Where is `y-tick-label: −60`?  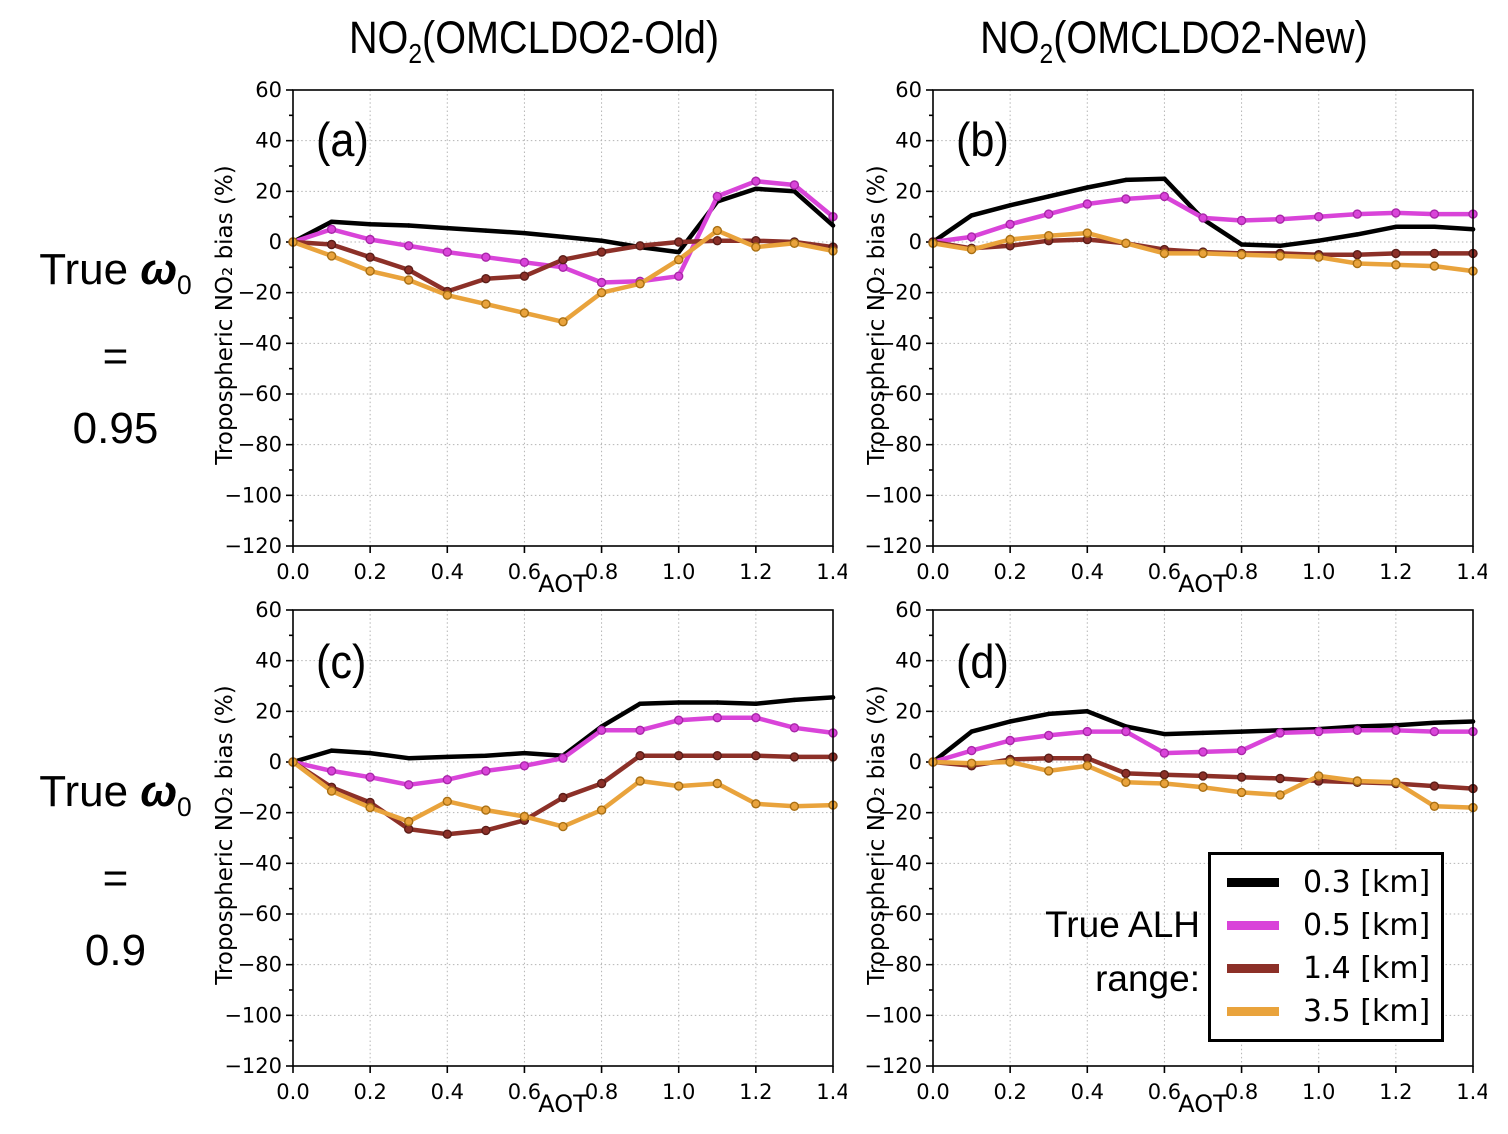
y-tick-label: −60 is located at coordinates (260, 914).